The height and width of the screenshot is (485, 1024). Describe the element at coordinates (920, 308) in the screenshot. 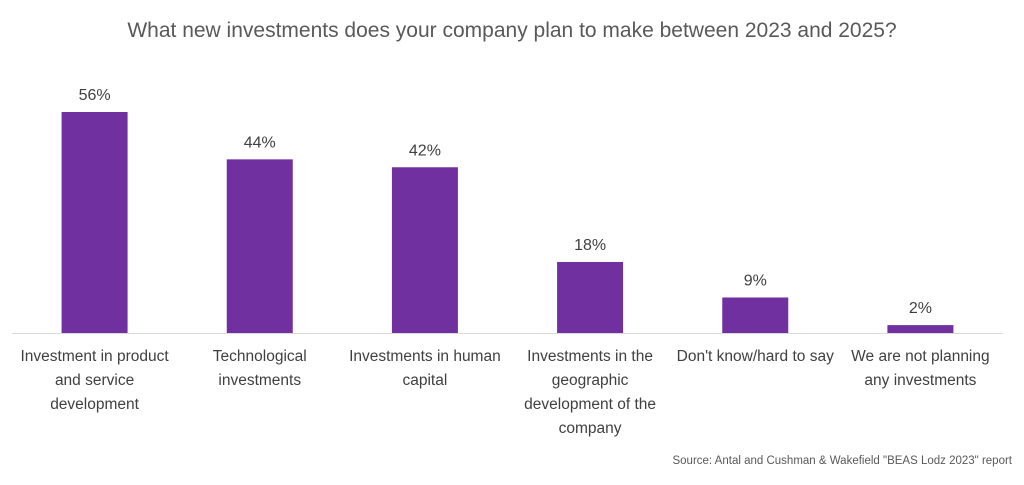

I see `data-label-6: 2%` at that location.